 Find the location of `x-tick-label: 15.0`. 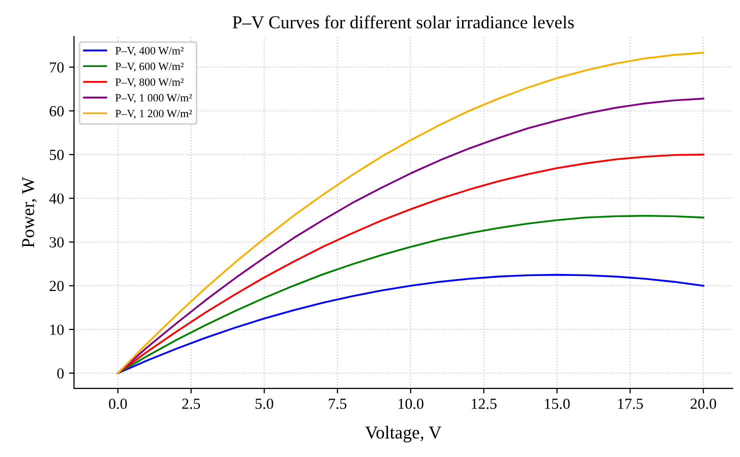

x-tick-label: 15.0 is located at coordinates (557, 403).